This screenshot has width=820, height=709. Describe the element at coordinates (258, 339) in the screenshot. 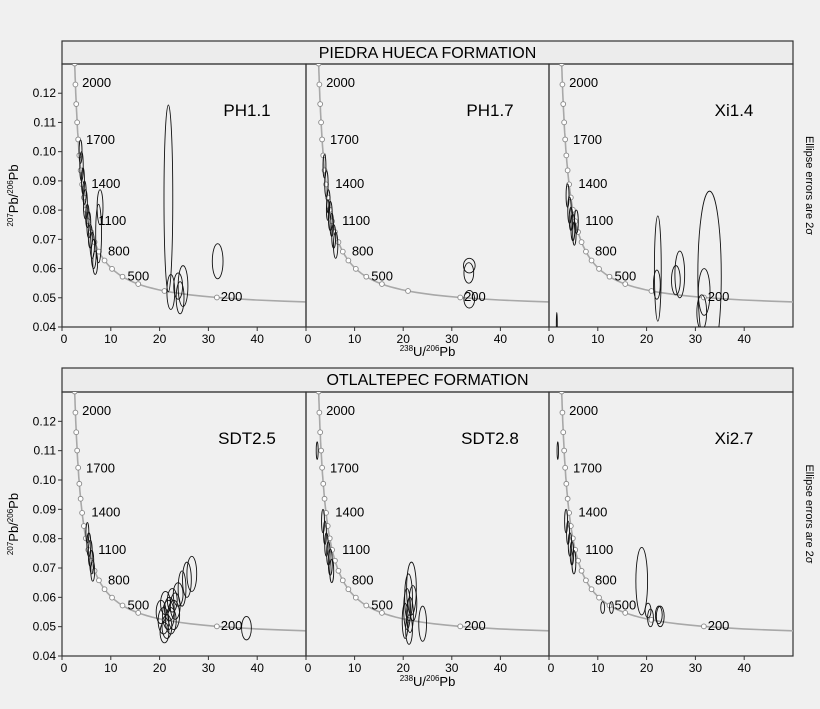

I see `x-tick-label: 40` at that location.